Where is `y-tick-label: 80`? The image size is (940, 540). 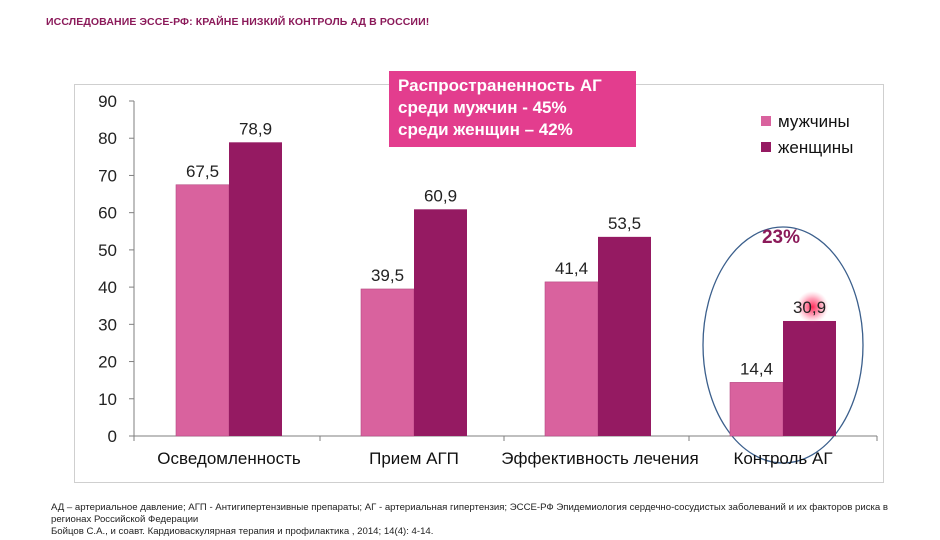 y-tick-label: 80 is located at coordinates (107, 138).